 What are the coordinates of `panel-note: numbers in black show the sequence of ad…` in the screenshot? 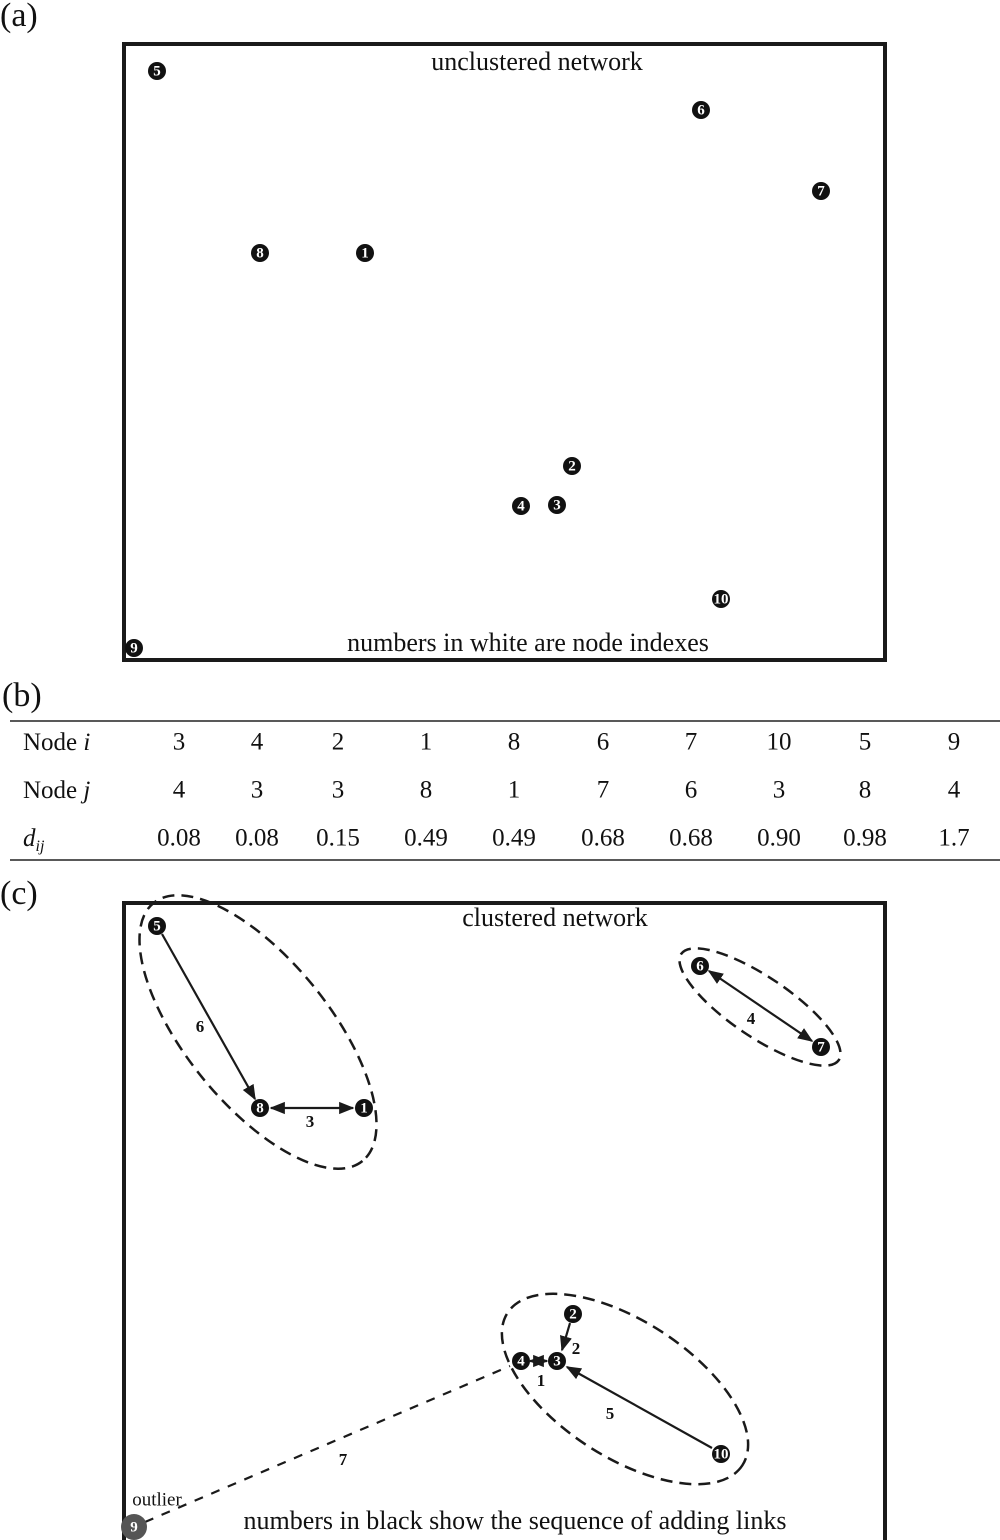 It's located at (515, 1520).